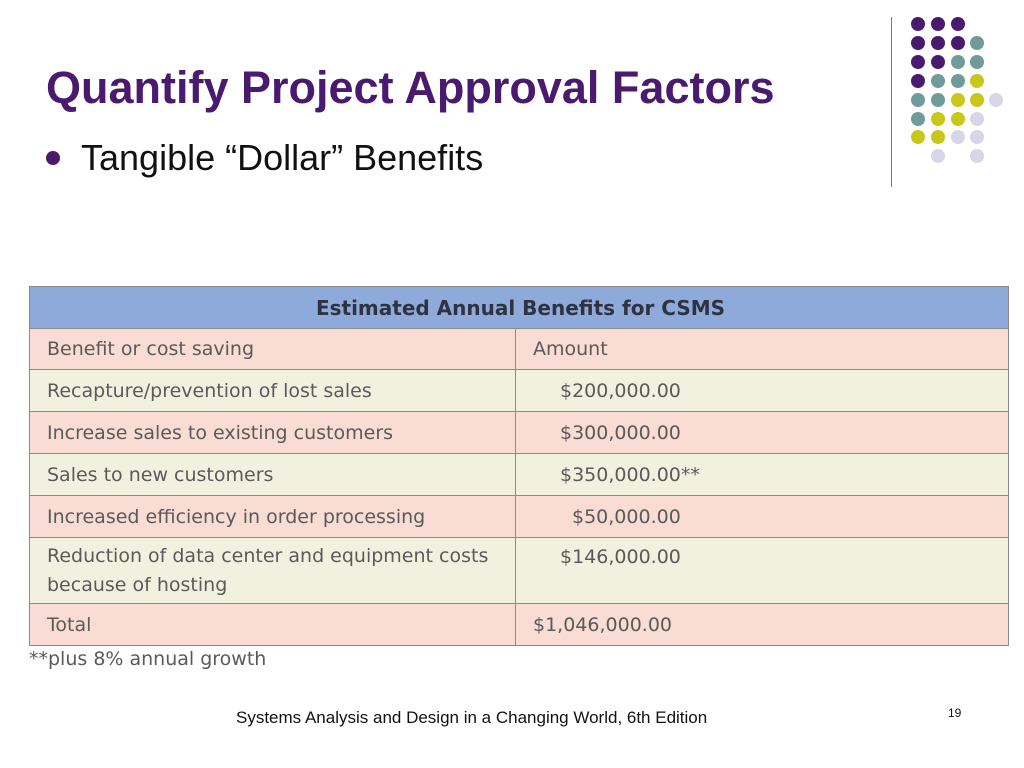  I want to click on header-divider, so click(891, 102).